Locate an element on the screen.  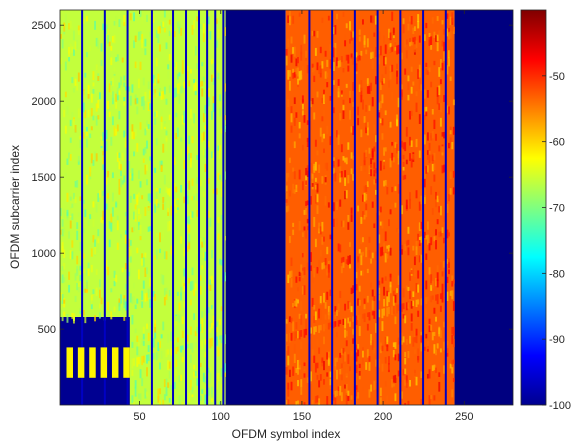
y-tick-label: 1000 is located at coordinates (44, 254).